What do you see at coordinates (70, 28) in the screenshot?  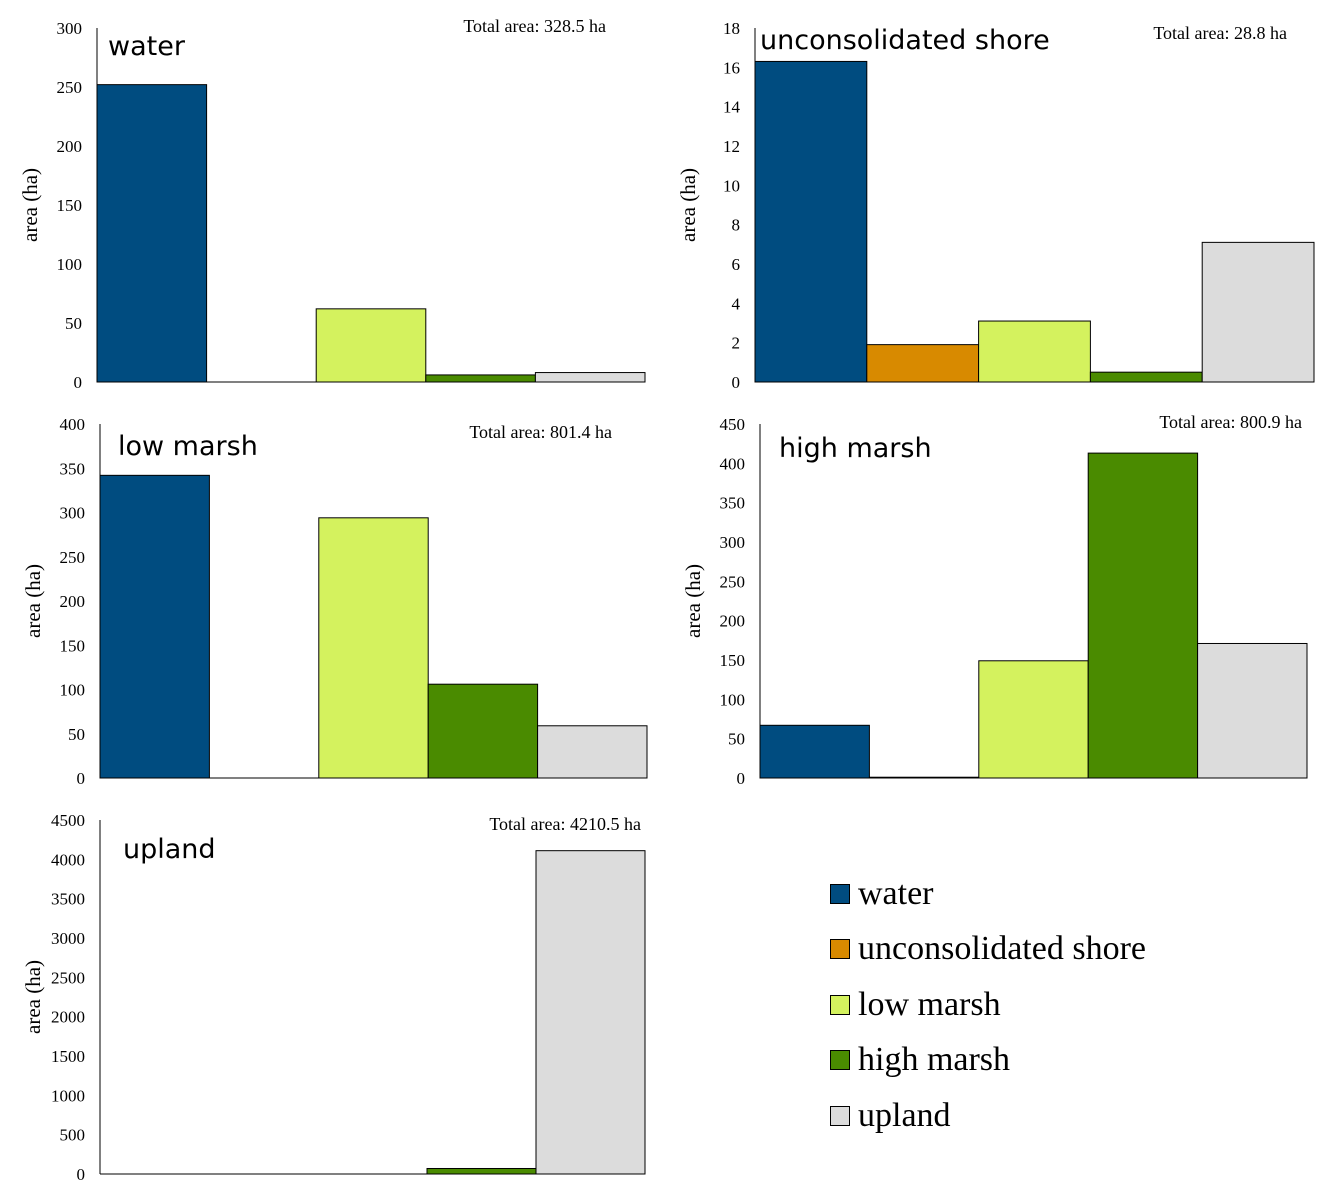 I see `y-tick-label-water: 300` at bounding box center [70, 28].